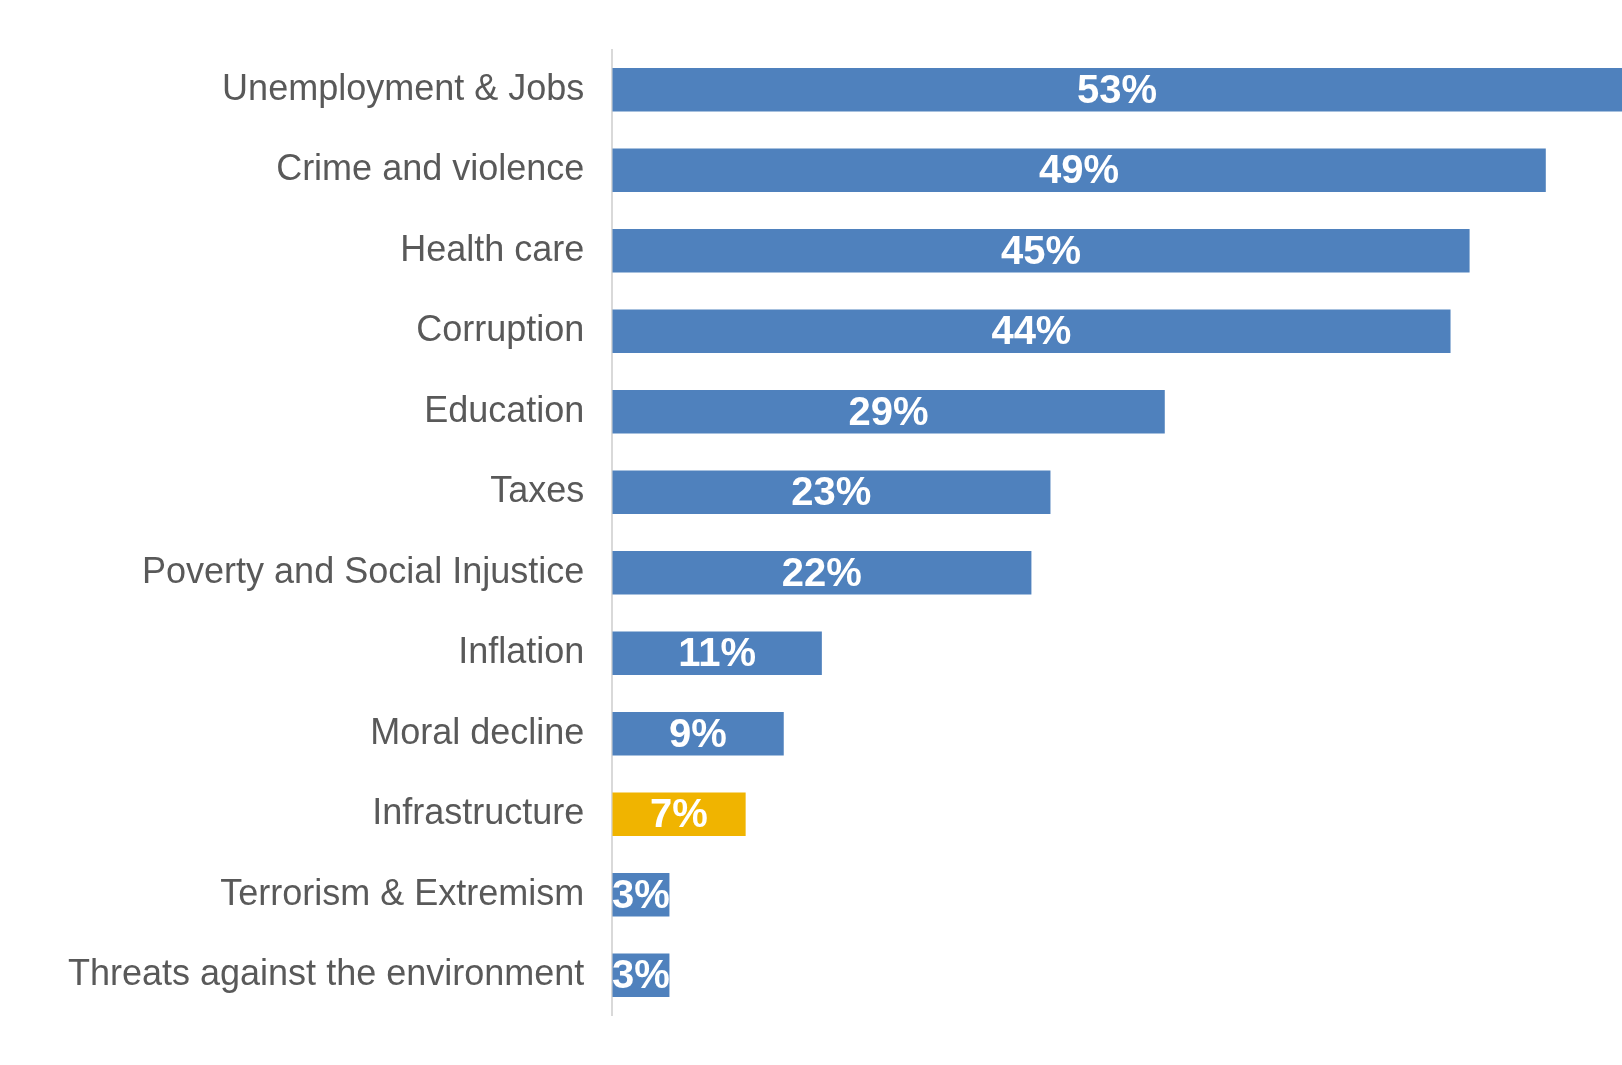  I want to click on data-label: 44%, so click(1031, 330).